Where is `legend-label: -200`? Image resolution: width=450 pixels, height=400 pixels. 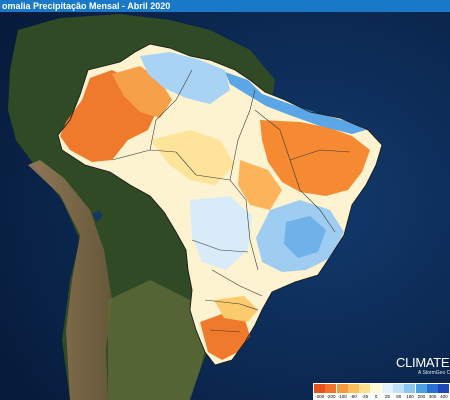
legend-label: -200 is located at coordinates (331, 396).